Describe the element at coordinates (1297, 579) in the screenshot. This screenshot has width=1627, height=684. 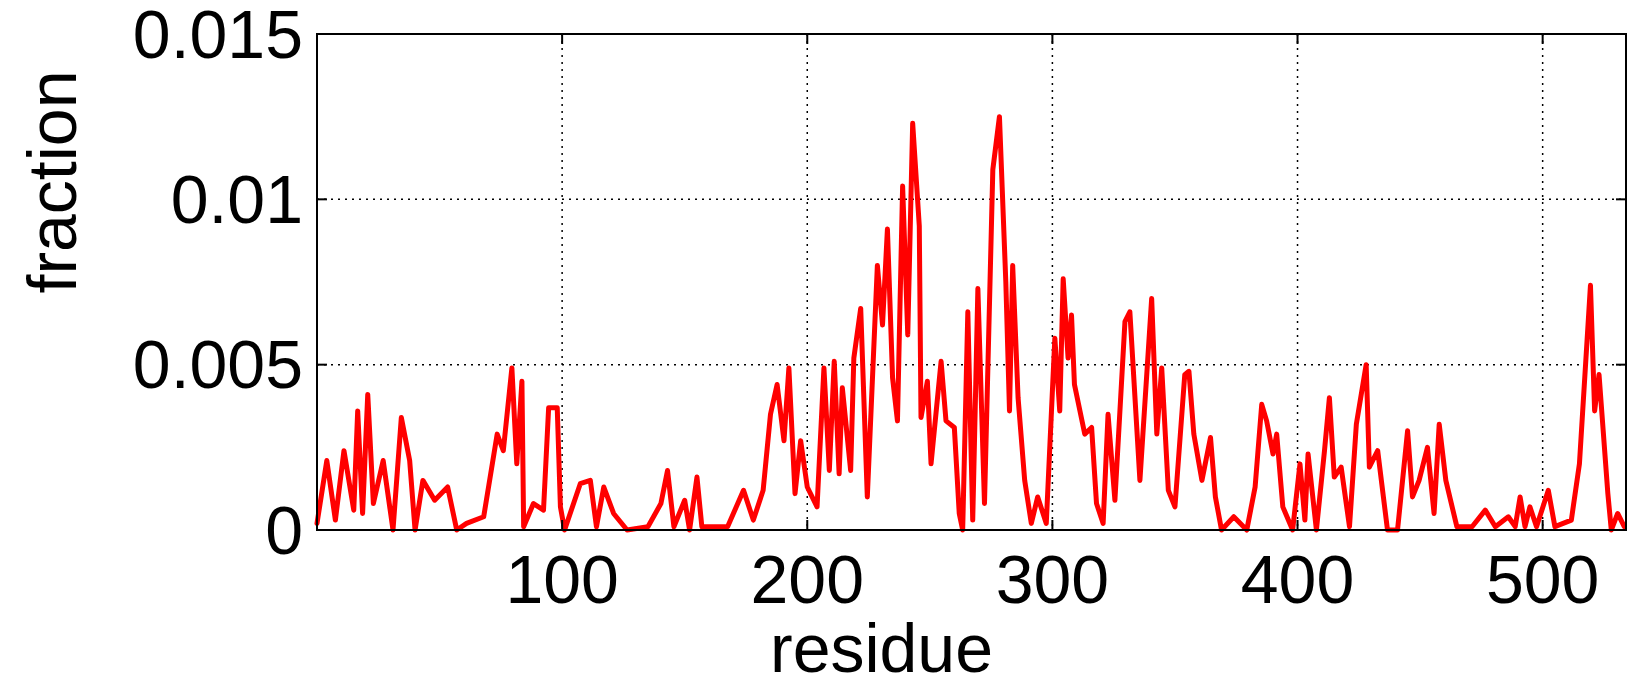
I see `x-tick-label: 400` at that location.